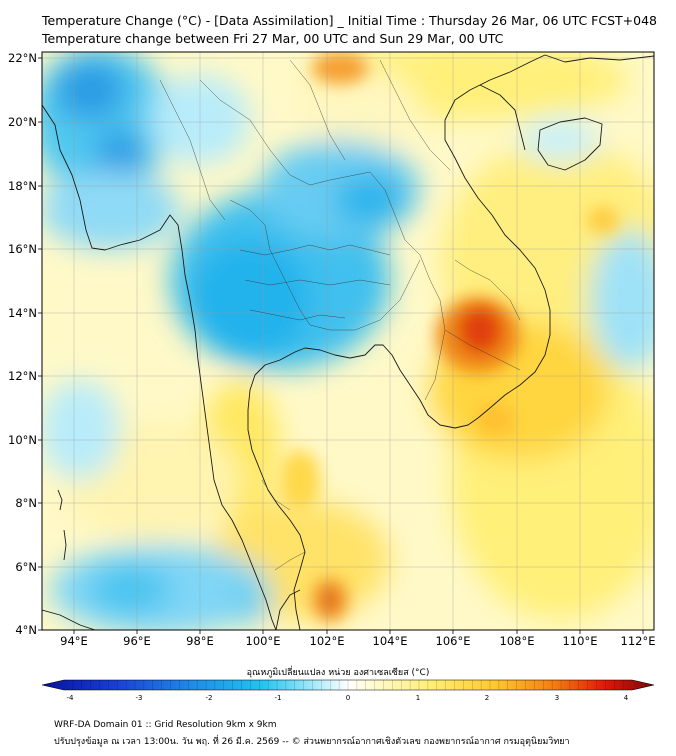 Image resolution: width=676 pixels, height=756 pixels. What do you see at coordinates (327, 641) in the screenshot?
I see `lon-label: 102°E` at bounding box center [327, 641].